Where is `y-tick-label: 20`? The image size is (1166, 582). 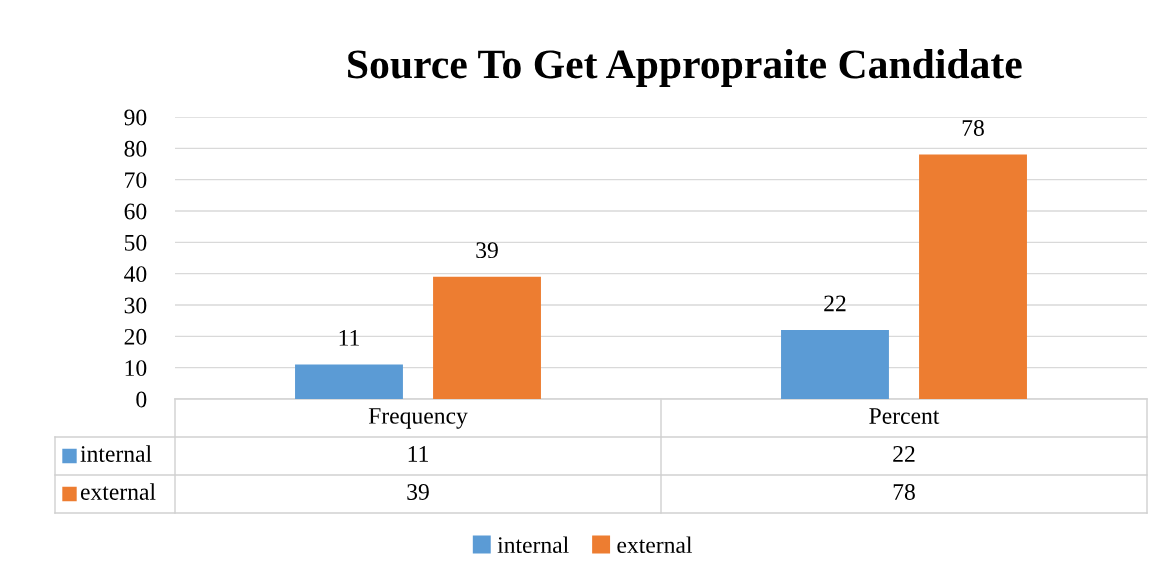
y-tick-label: 20 is located at coordinates (135, 336).